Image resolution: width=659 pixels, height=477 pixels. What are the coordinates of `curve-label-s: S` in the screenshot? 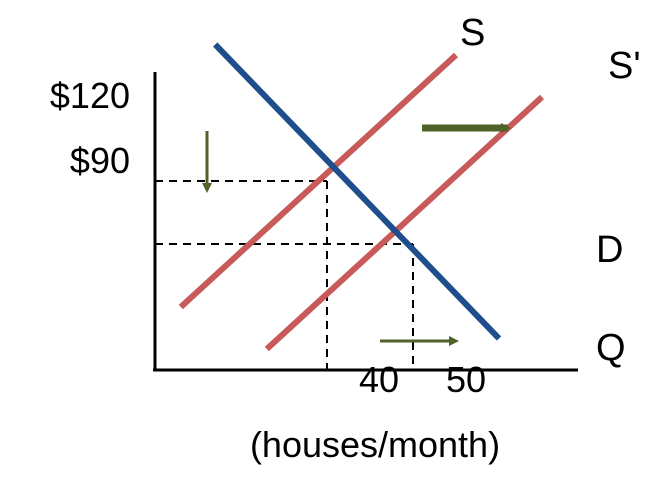 It's located at (472, 33).